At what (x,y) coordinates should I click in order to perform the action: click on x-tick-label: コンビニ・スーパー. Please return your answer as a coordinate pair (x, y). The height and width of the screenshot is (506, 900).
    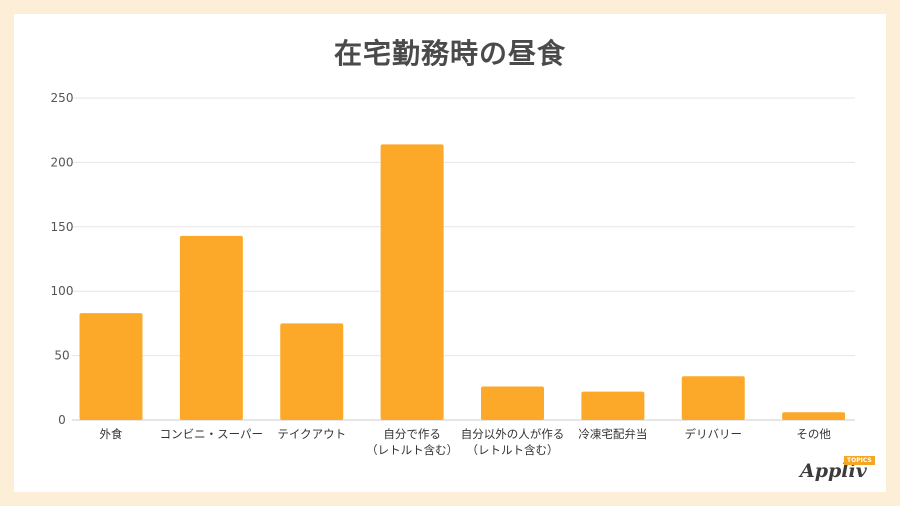
    Looking at the image, I should click on (211, 434).